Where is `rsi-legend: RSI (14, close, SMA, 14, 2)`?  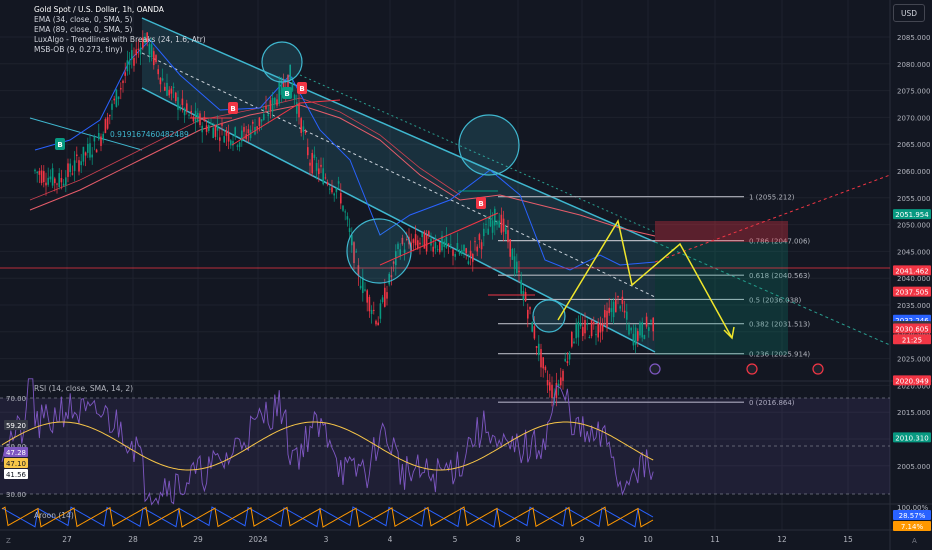
rsi-legend: RSI (14, close, SMA, 14, 2) is located at coordinates (84, 388).